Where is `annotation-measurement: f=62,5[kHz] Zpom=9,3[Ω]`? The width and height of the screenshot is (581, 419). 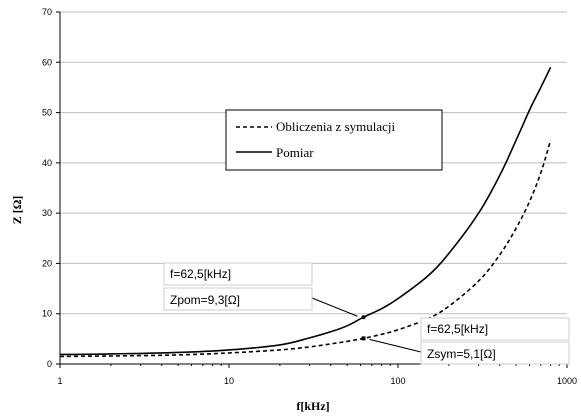 annotation-measurement: f=62,5[kHz] Zpom=9,3[Ω] is located at coordinates (238, 286).